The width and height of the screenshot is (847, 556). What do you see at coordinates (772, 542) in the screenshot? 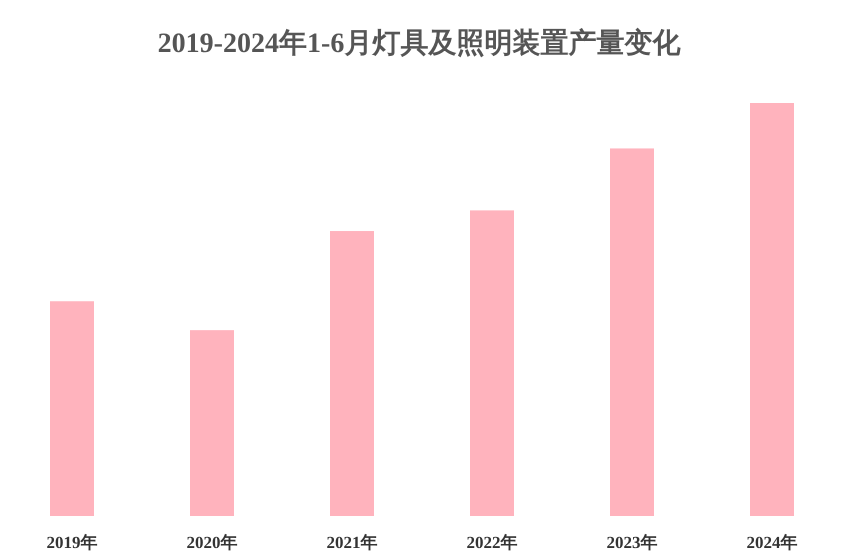
I see `x-tick-label: 2024年` at bounding box center [772, 542].